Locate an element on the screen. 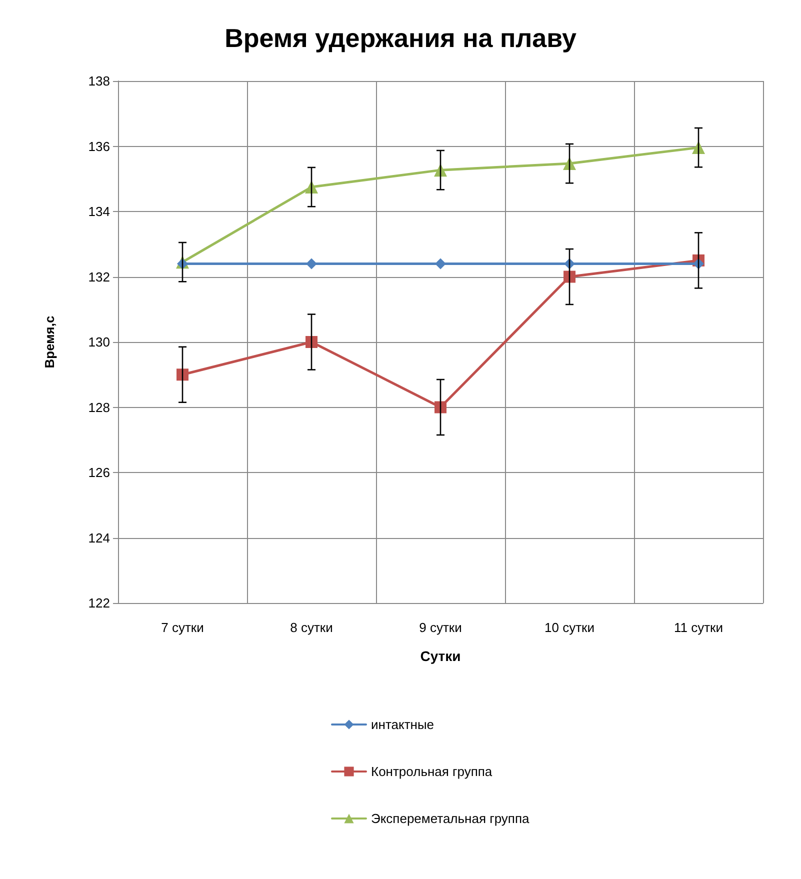 The height and width of the screenshot is (879, 801). y-tick-label: 138 is located at coordinates (99, 81).